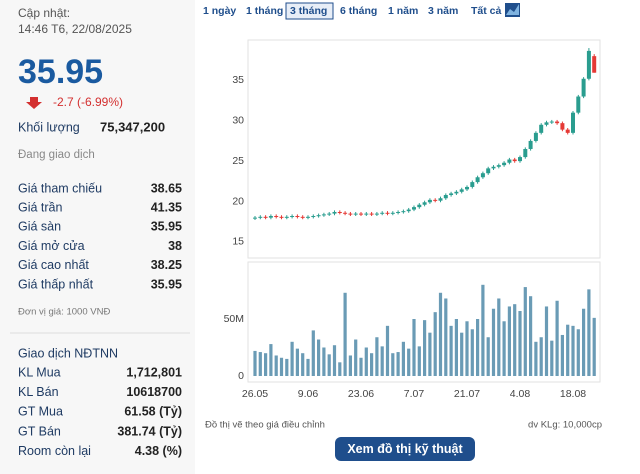 The height and width of the screenshot is (474, 640). What do you see at coordinates (39, 431) in the screenshot?
I see `foreign-label: GT Bán` at bounding box center [39, 431].